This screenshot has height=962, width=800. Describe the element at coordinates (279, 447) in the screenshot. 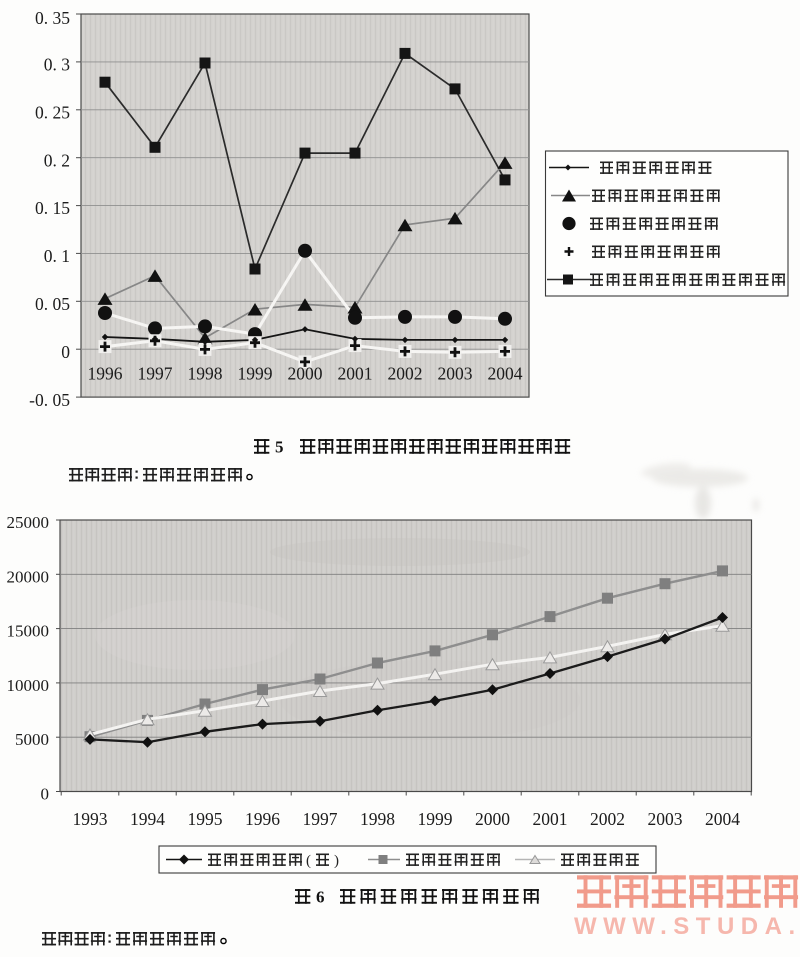

I see `svg-text: 5` at that location.